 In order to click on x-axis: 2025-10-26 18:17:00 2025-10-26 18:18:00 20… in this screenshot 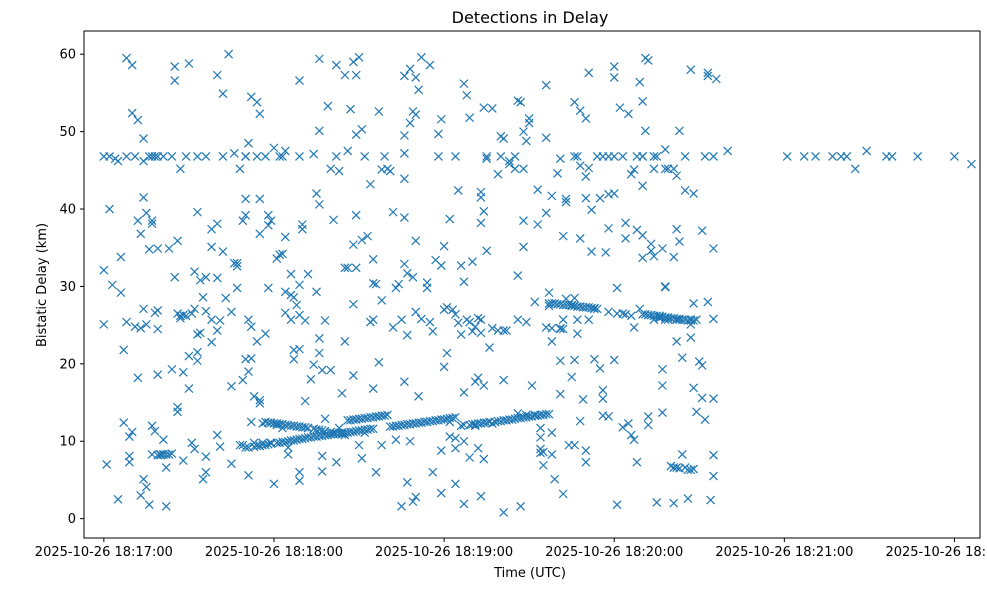, I will do `click(511, 549)`.